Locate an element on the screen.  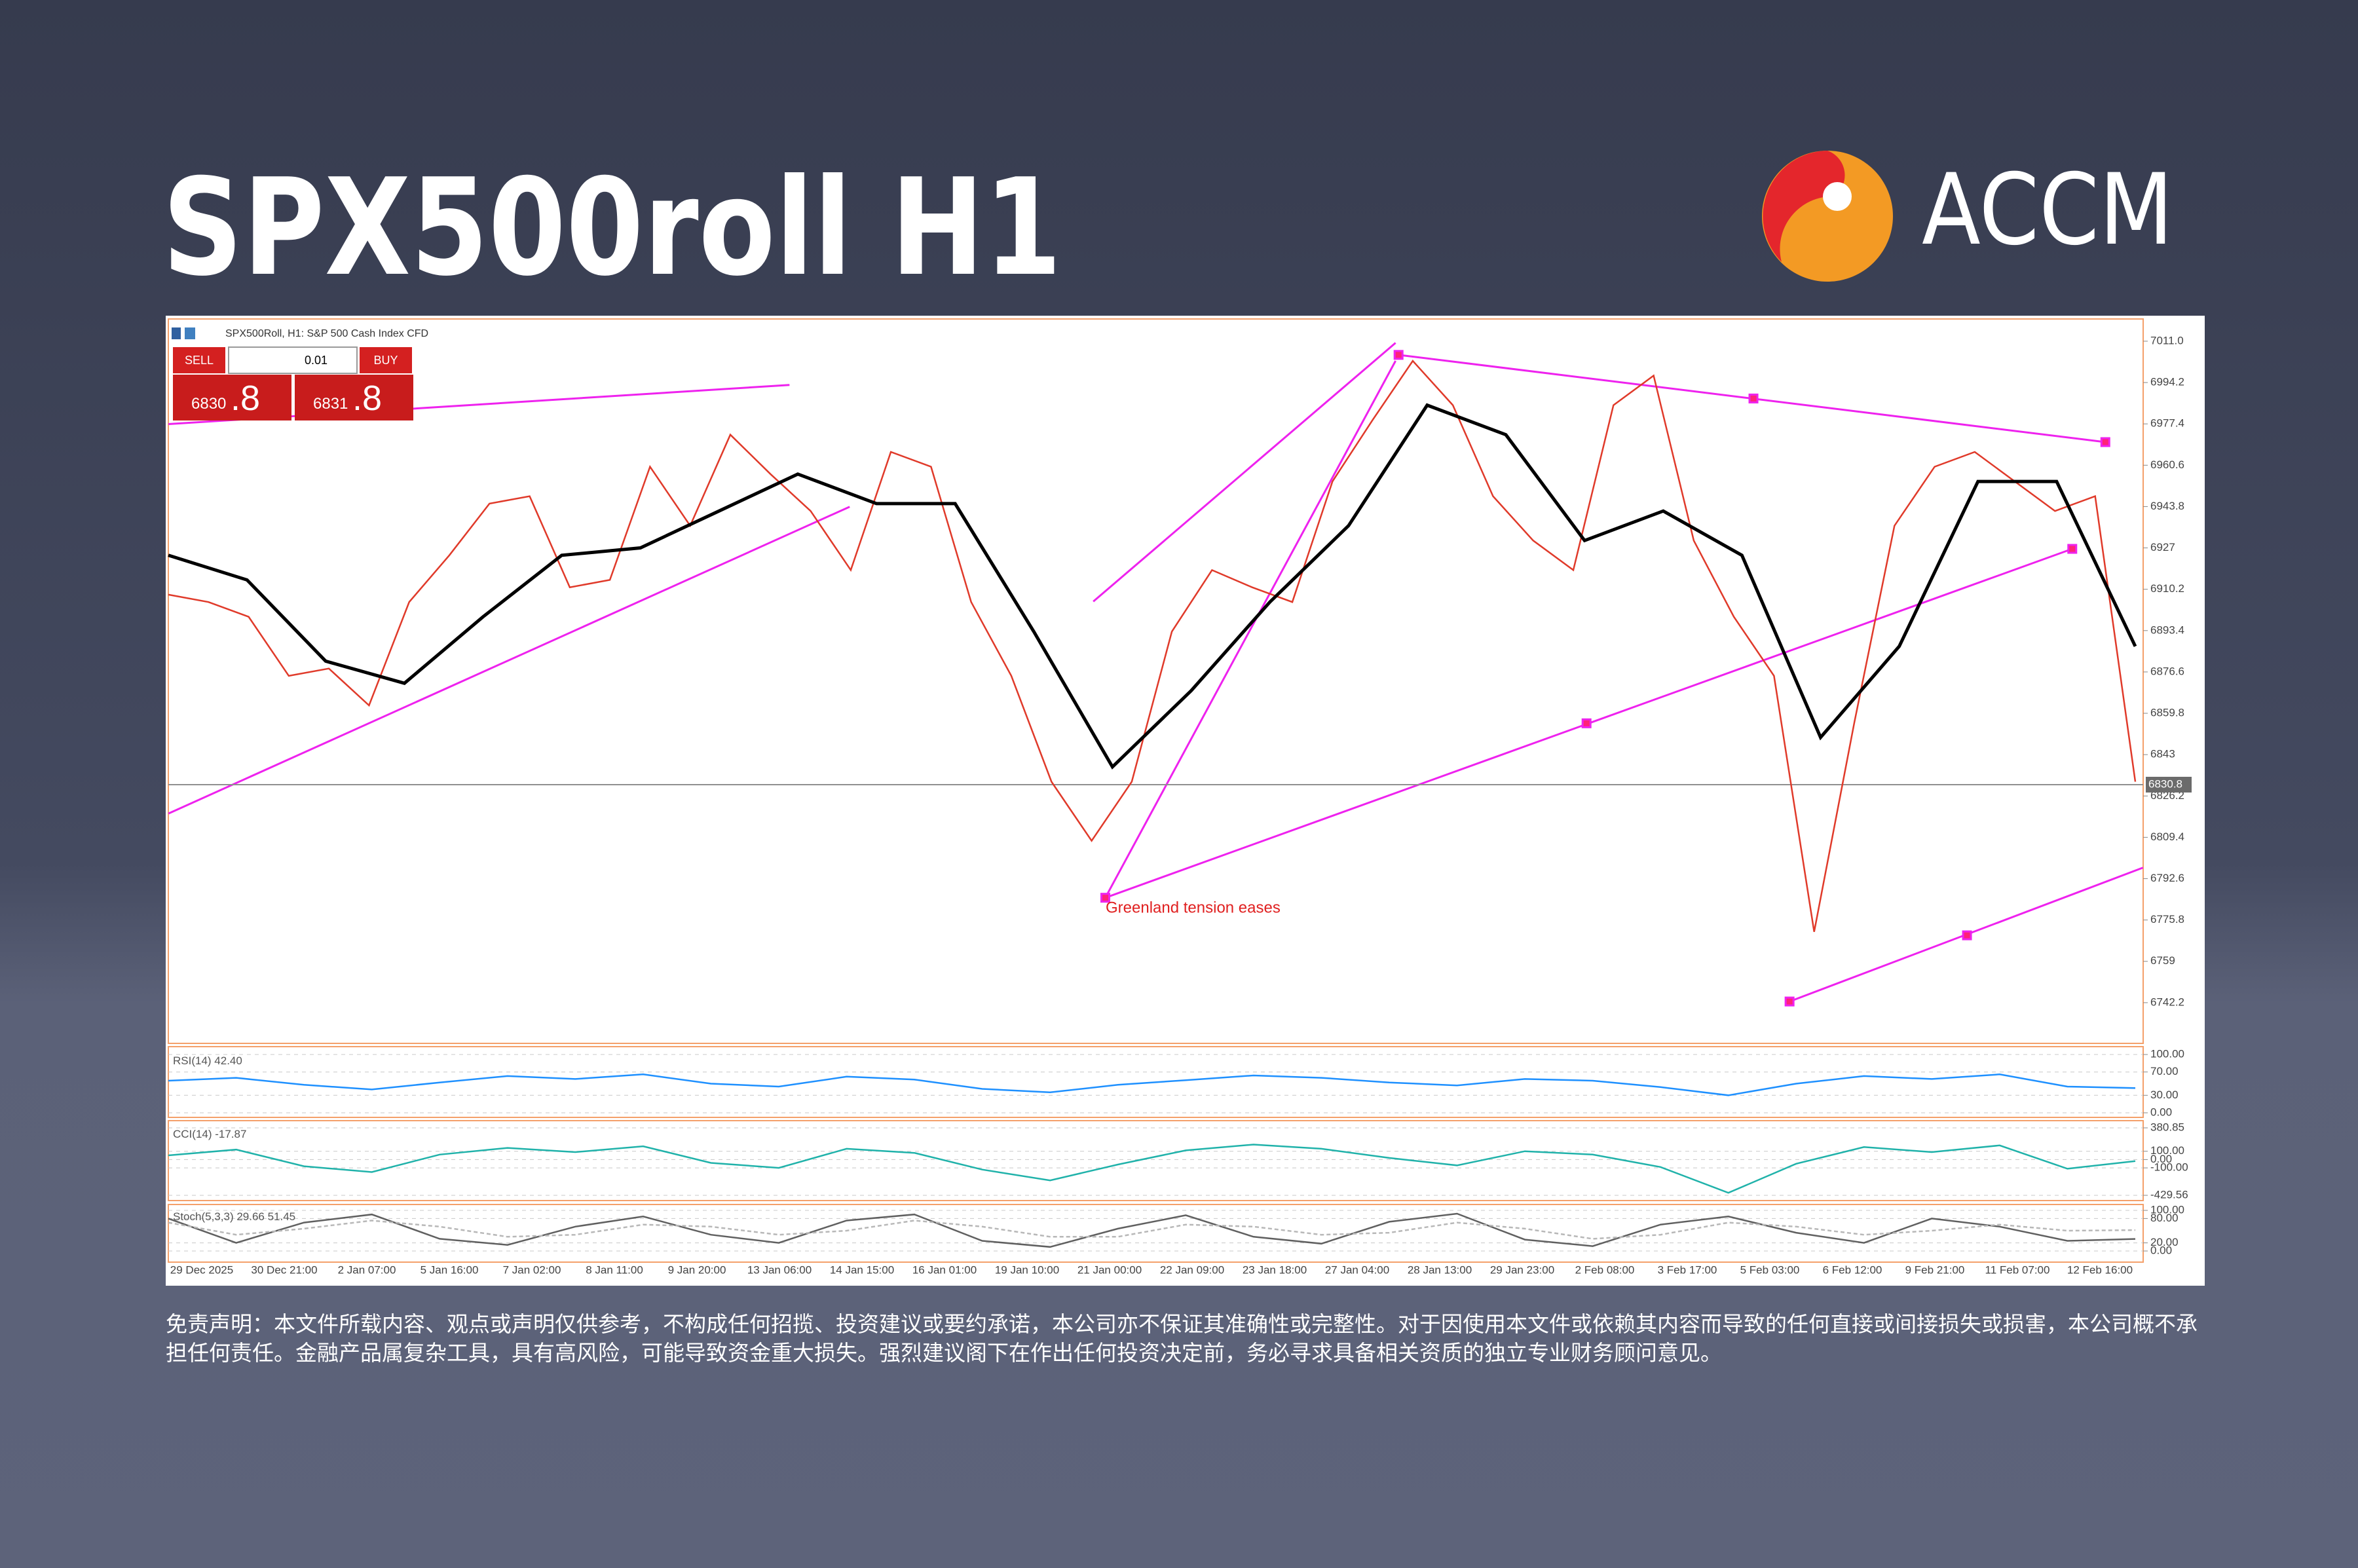
ask-price: 6831 is located at coordinates (330, 404).